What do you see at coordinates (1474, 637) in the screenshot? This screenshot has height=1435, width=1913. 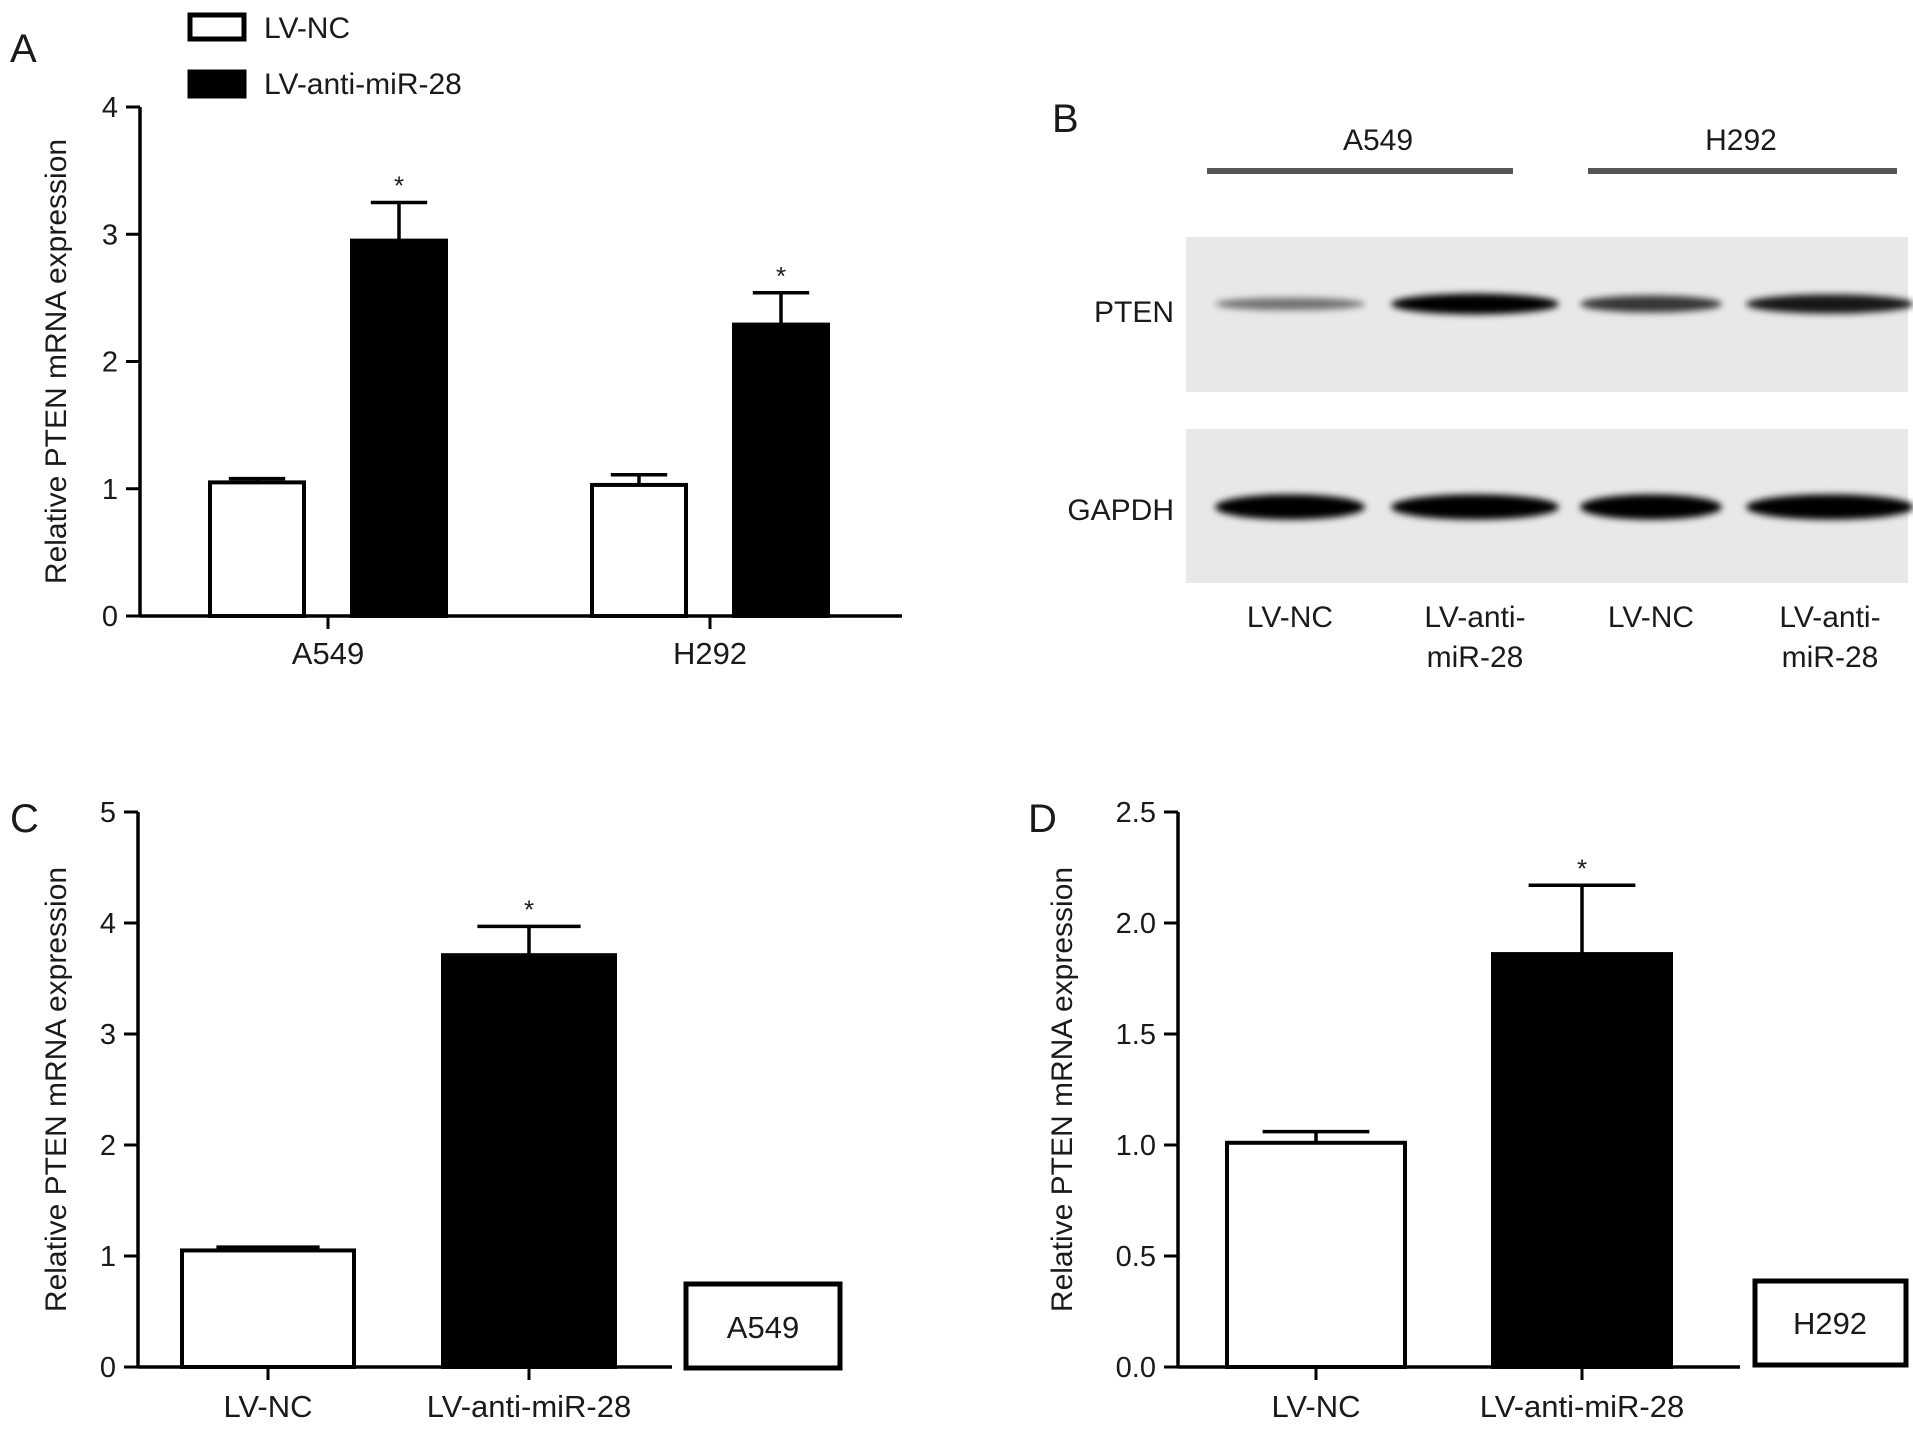 I see `lane-label-2: LV-anti-miR-28` at bounding box center [1474, 637].